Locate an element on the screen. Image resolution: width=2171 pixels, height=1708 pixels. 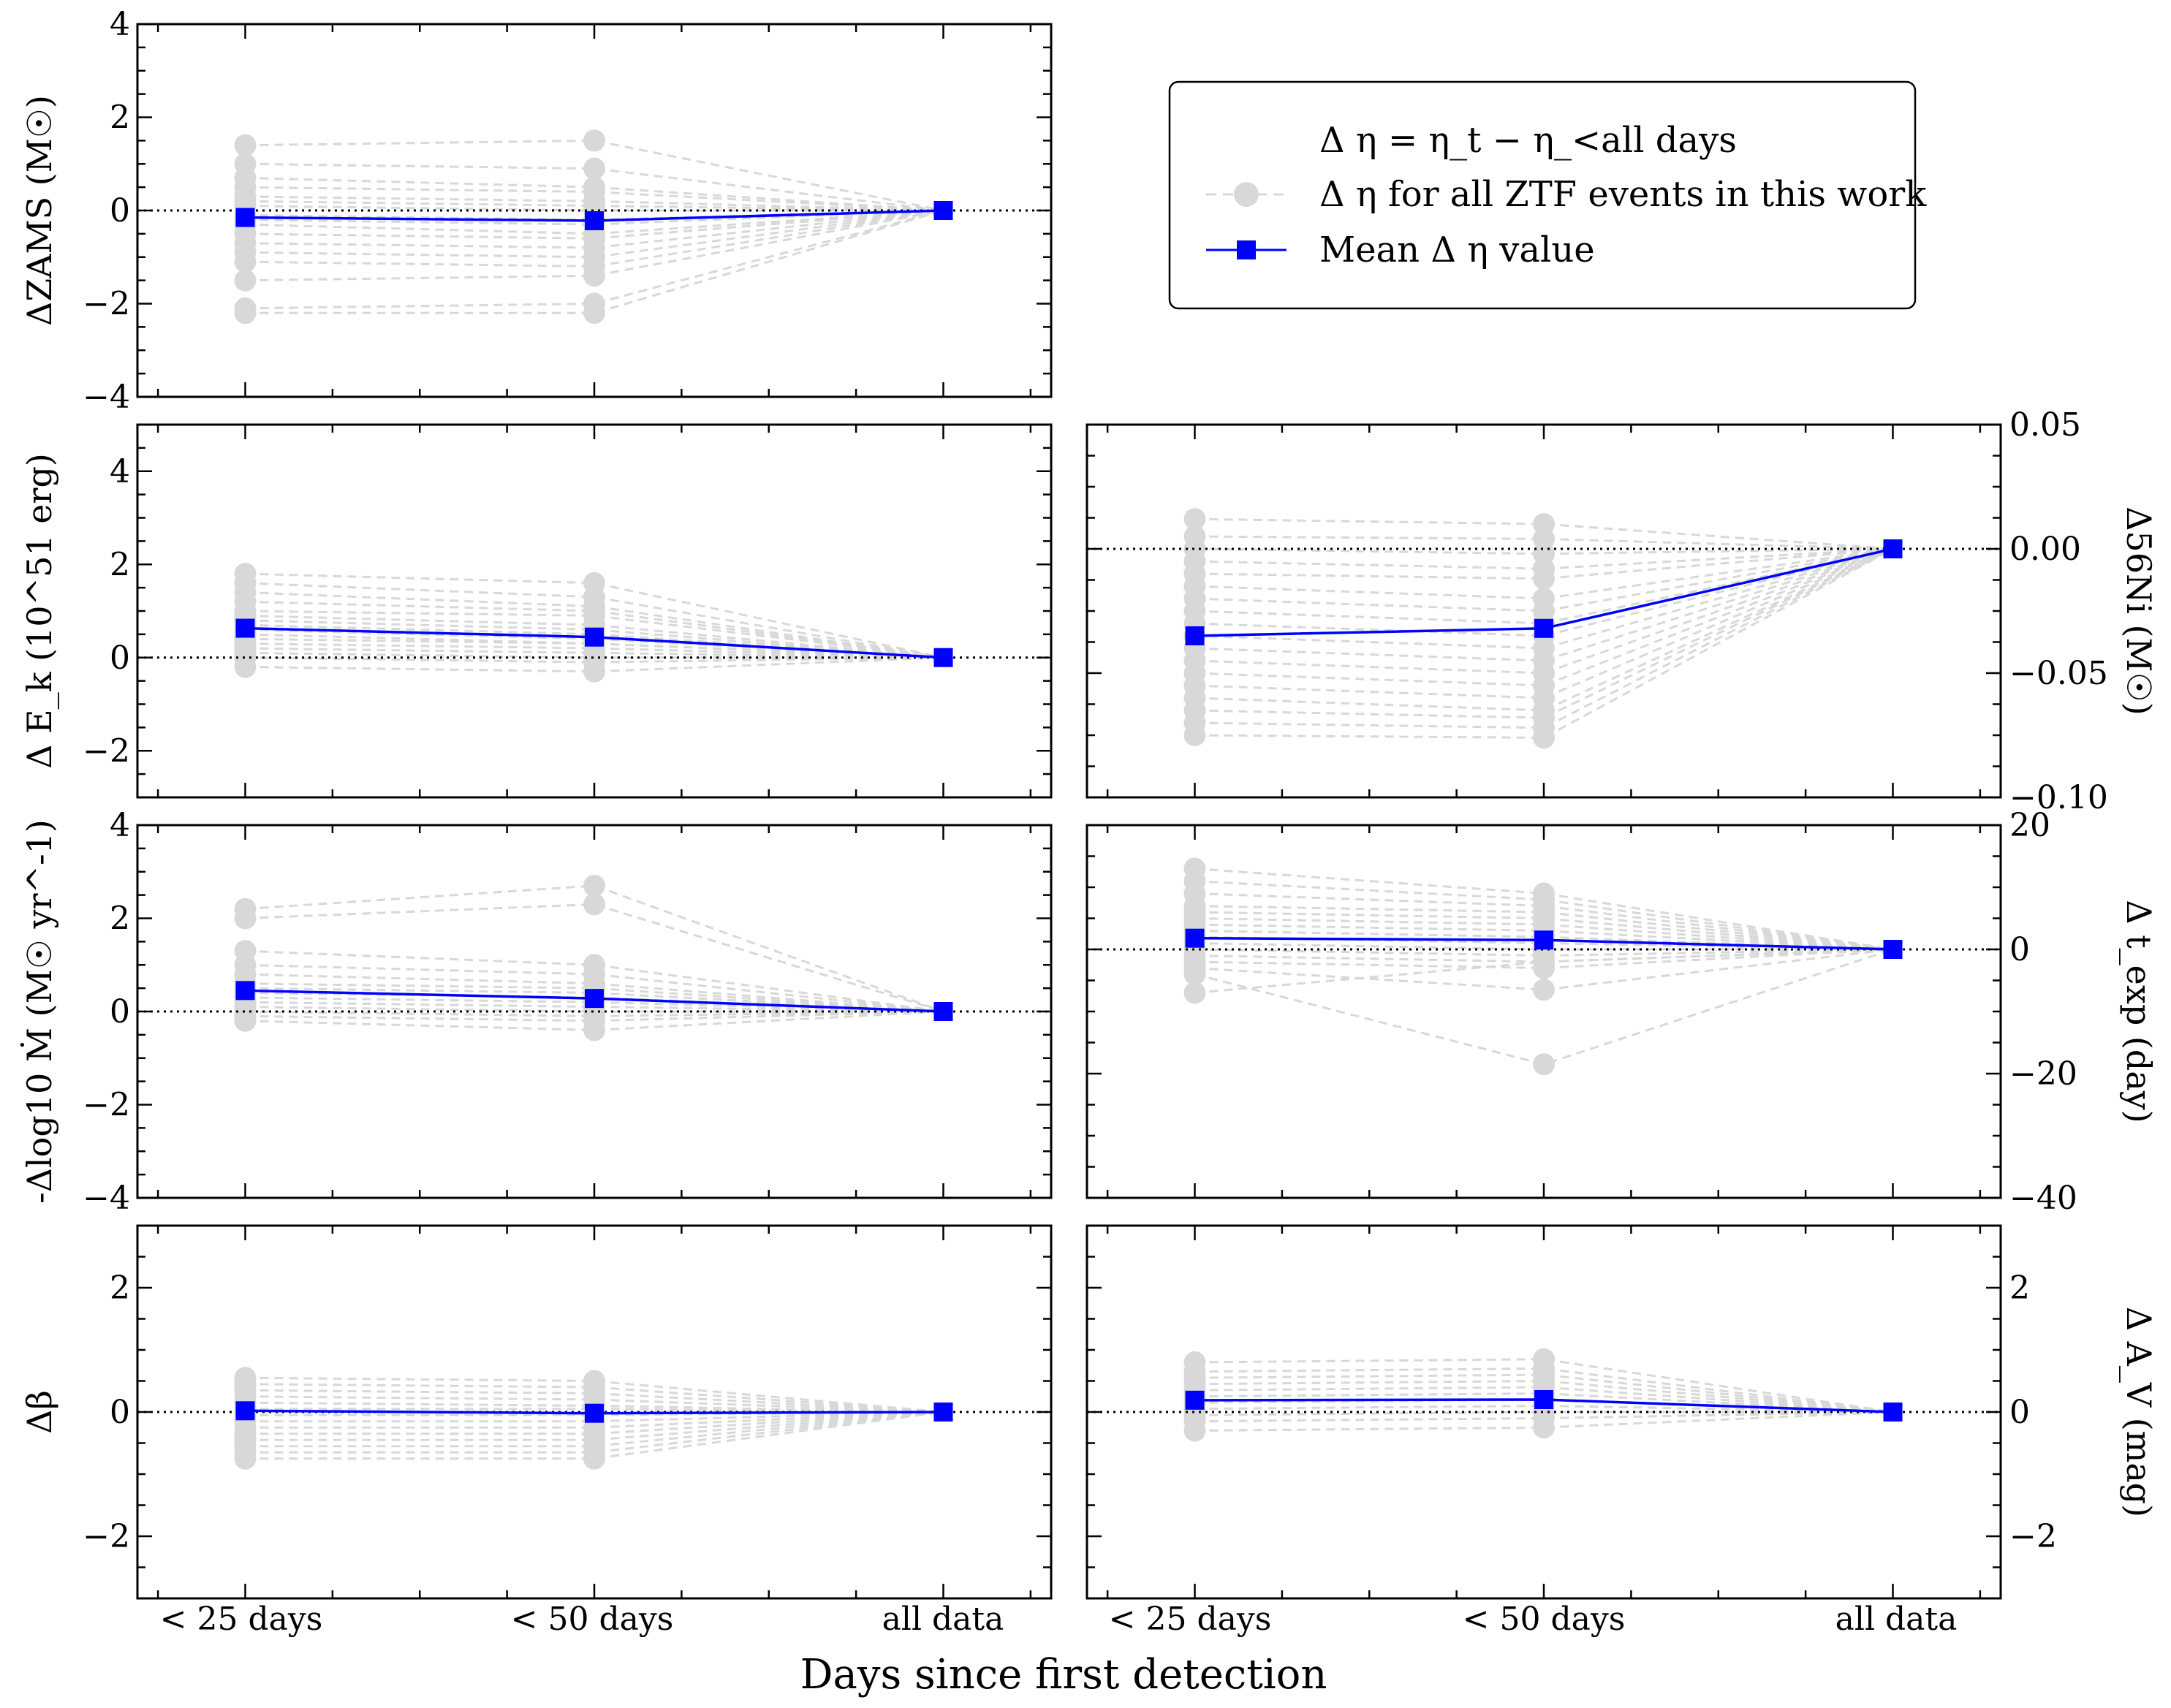
panel-frame is located at coordinates (1544, 1012).